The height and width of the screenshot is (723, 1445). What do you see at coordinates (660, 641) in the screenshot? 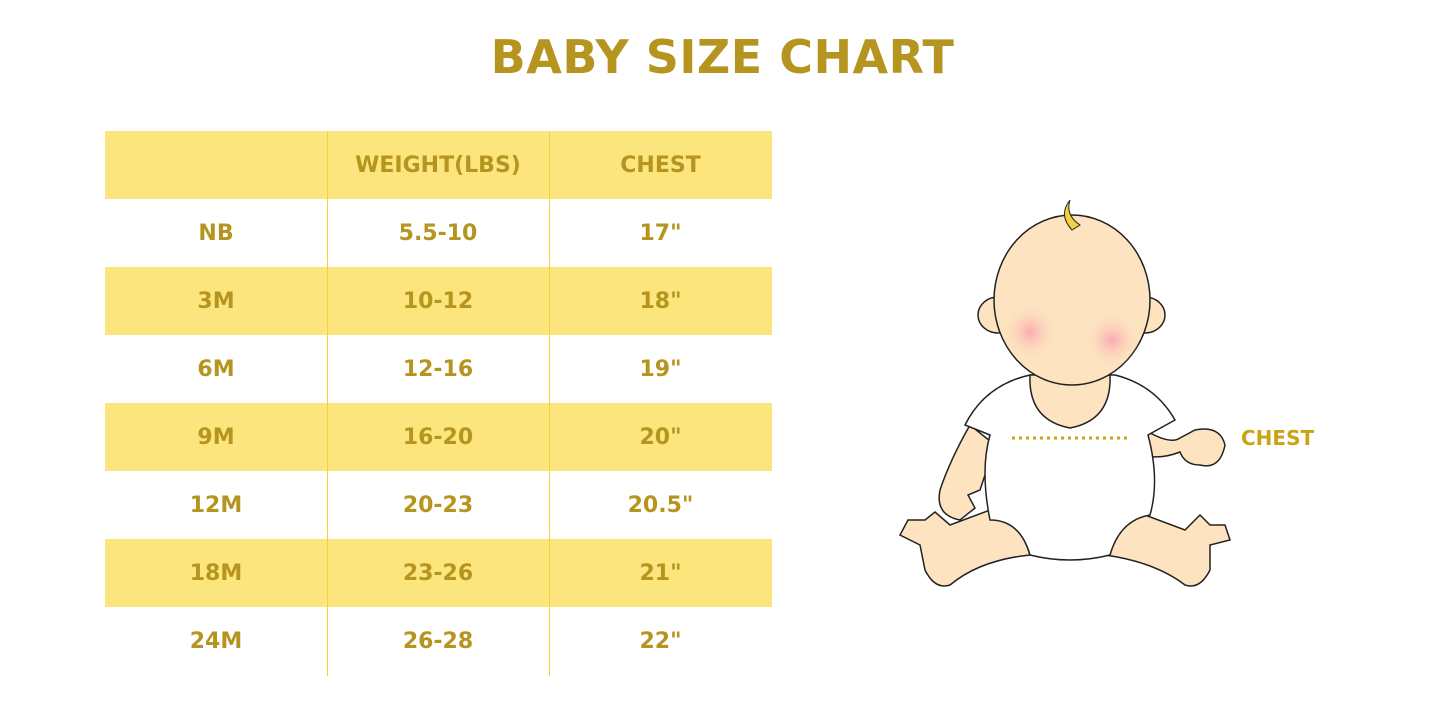
I see `chest-cell: 22"` at bounding box center [660, 641].